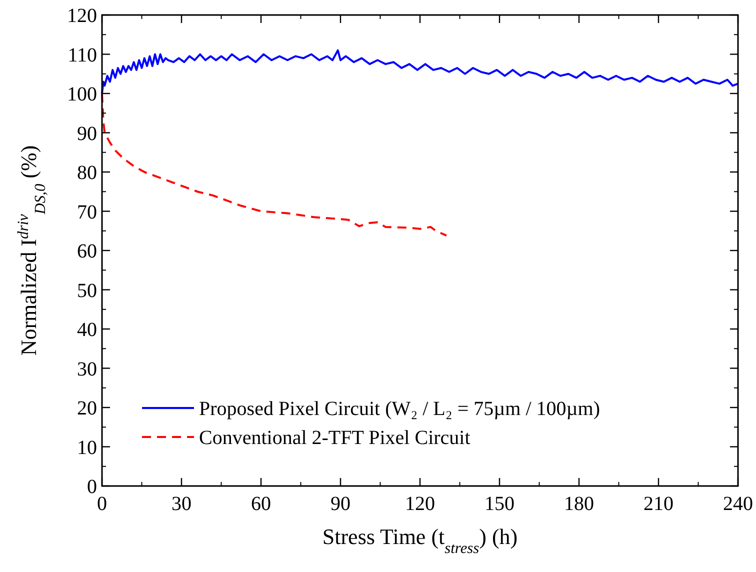  Describe the element at coordinates (335, 438) in the screenshot. I see `legend-label: Conventional 2-TFT Pixel Circuit` at that location.